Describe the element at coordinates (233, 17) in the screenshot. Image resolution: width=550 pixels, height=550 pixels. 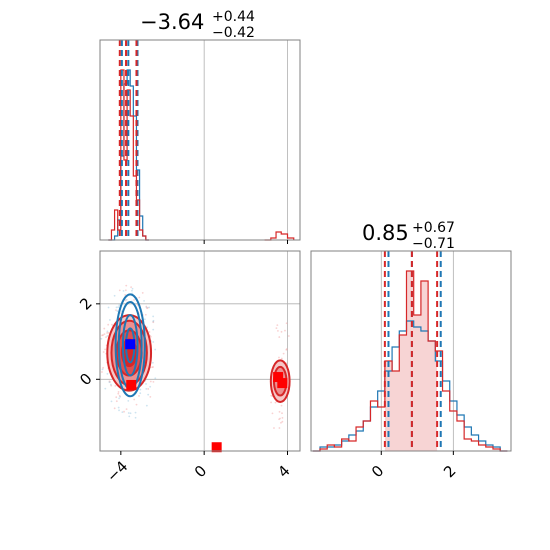
I see `title-param-1-sup: +0.44` at that location.